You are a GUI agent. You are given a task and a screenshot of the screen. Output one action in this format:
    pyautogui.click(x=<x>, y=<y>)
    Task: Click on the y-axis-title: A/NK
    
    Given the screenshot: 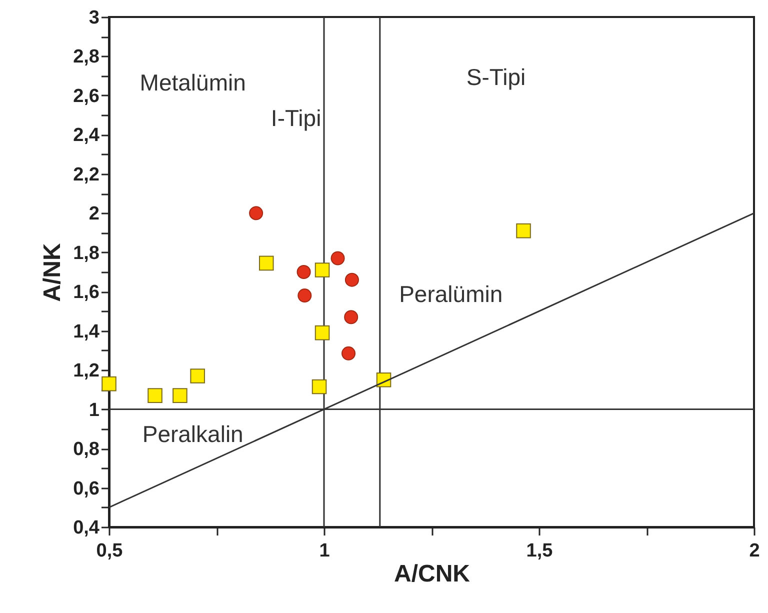 What is the action you would take?
    pyautogui.click(x=52, y=272)
    